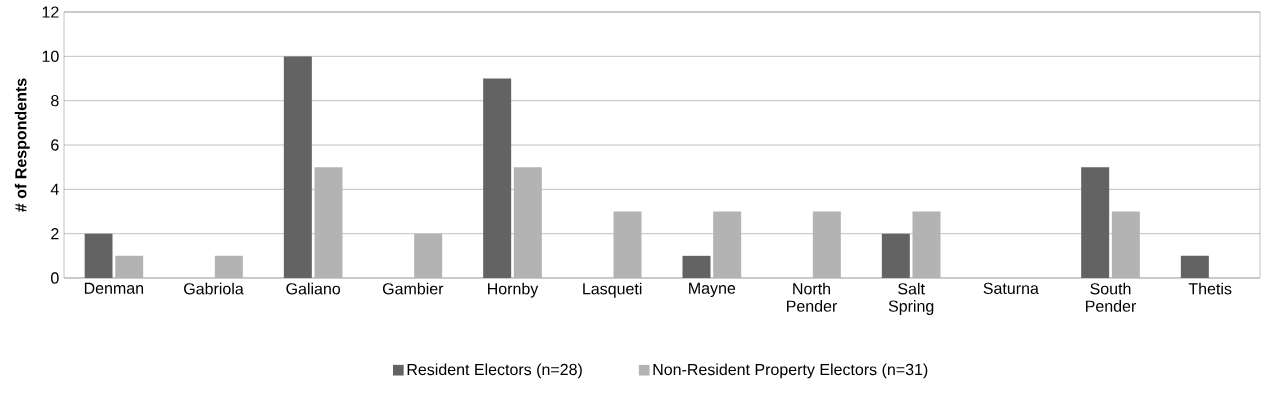 The height and width of the screenshot is (408, 1270). What do you see at coordinates (114, 288) in the screenshot?
I see `x-tick-label: Denman` at bounding box center [114, 288].